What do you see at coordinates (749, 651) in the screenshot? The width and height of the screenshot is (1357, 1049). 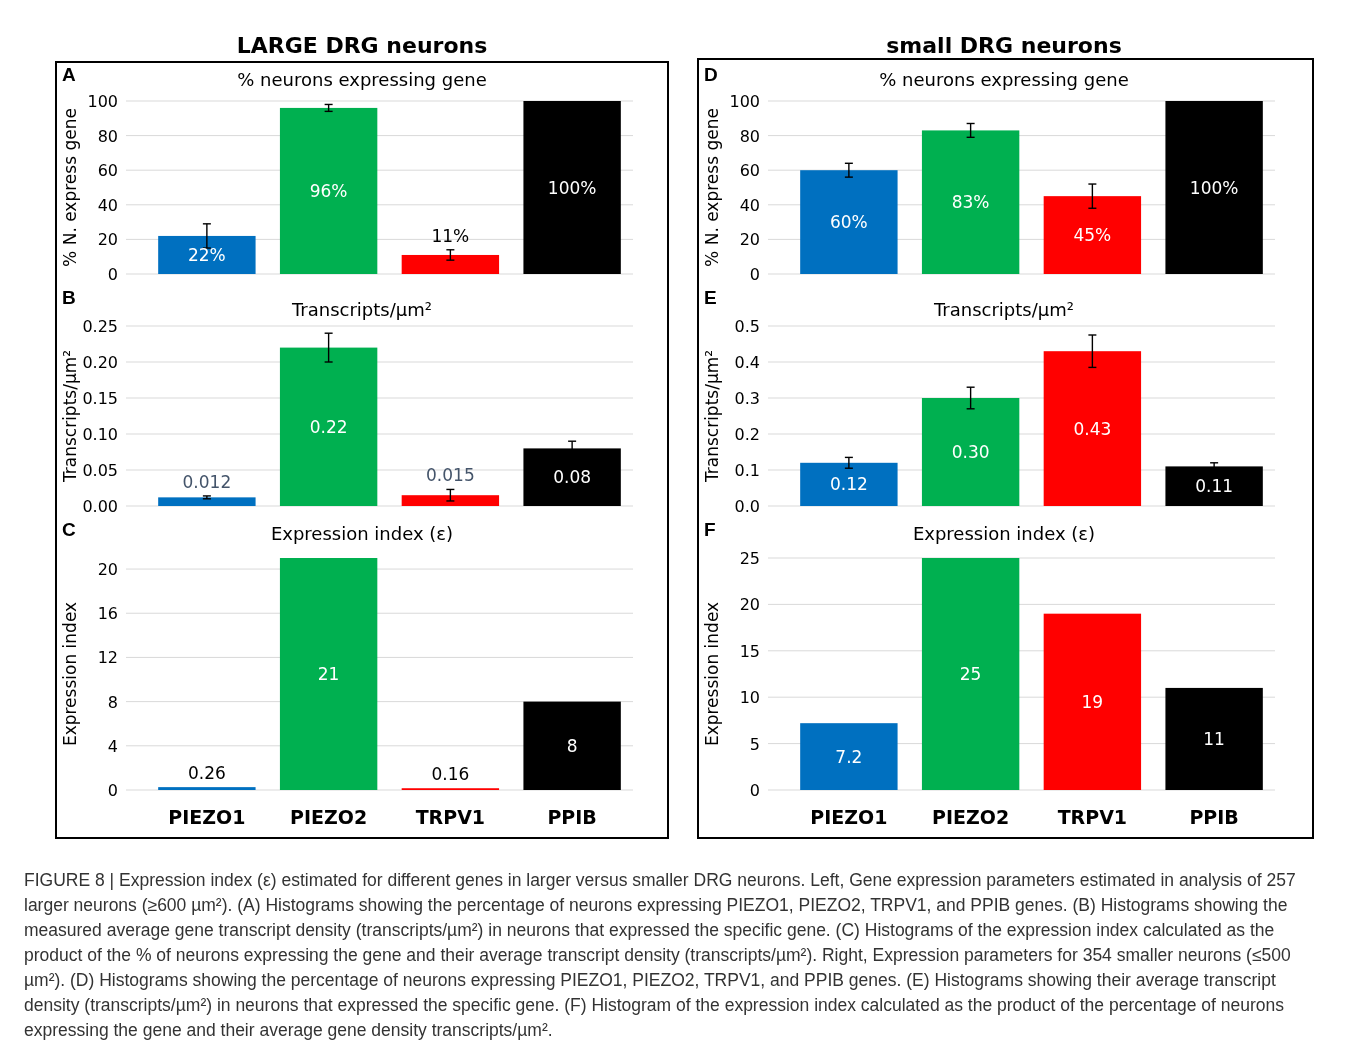 I see `y-tick-label: 15` at bounding box center [749, 651].